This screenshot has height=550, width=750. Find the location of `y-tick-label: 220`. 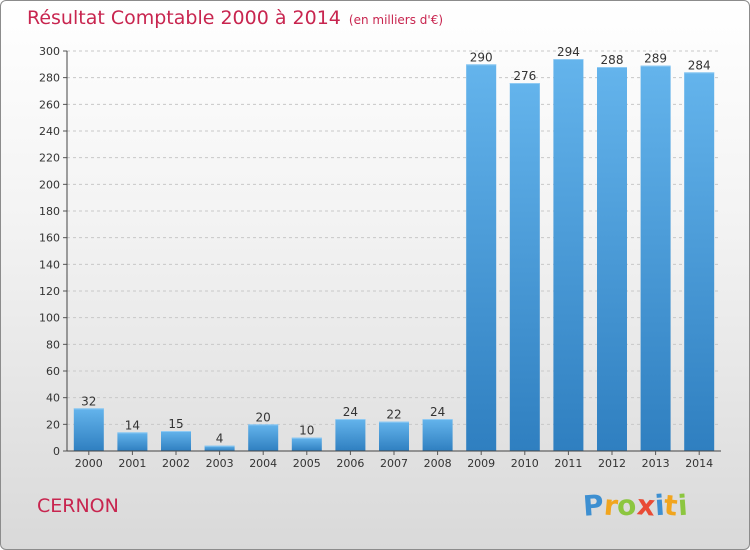

y-tick-label: 220 is located at coordinates (49, 158).